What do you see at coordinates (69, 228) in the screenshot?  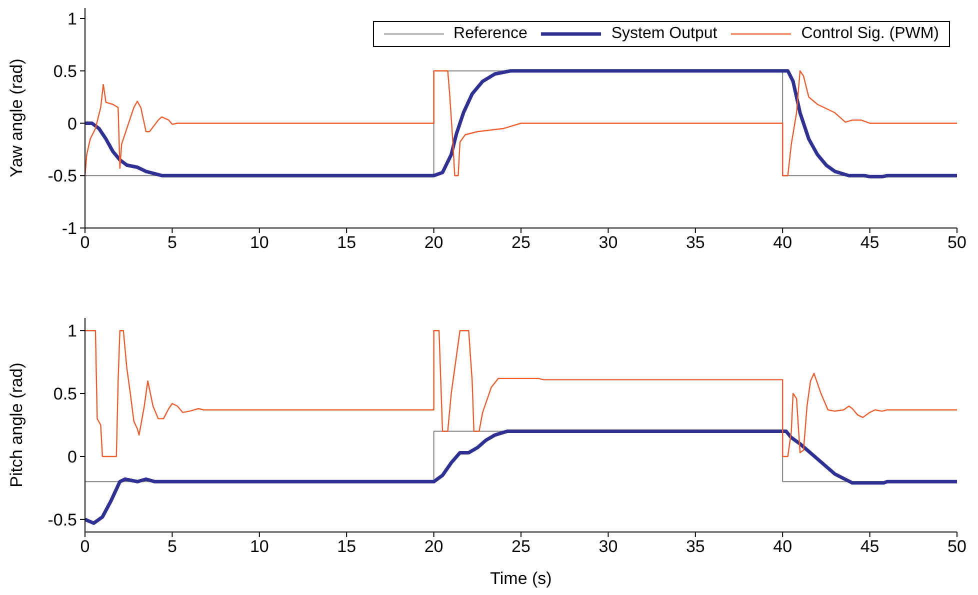 I see `y-tick-label: -1` at bounding box center [69, 228].